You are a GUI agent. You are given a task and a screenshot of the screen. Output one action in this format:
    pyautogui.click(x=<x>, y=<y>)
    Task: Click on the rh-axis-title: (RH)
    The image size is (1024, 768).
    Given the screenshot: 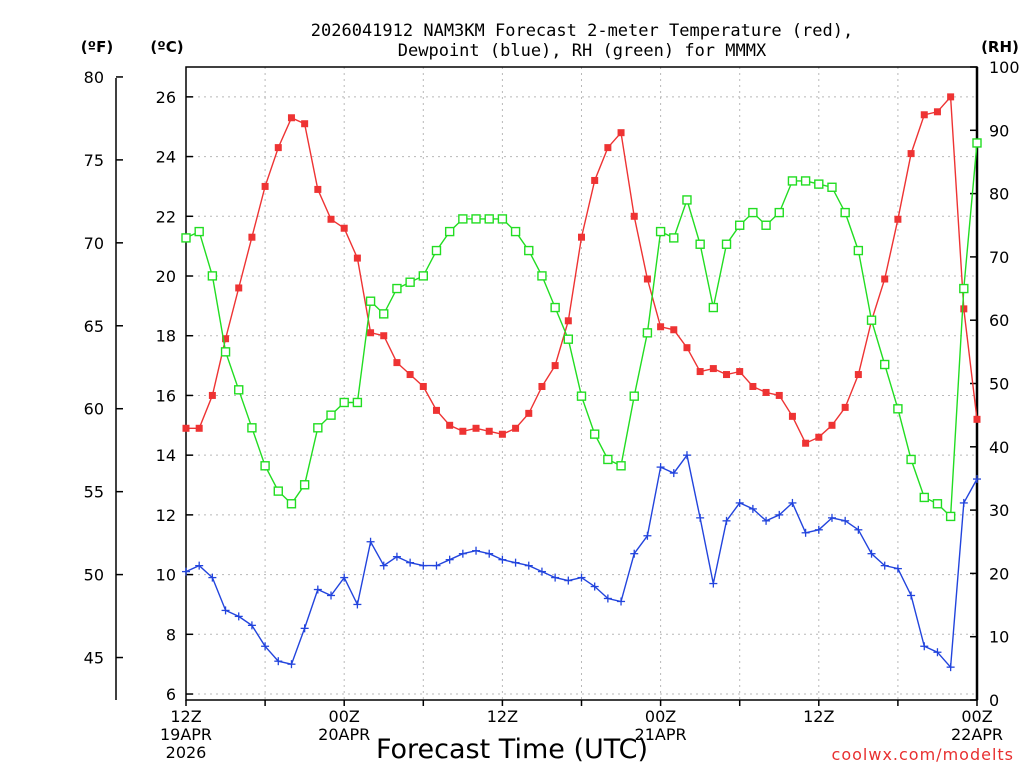 What is the action you would take?
    pyautogui.click(x=1000, y=47)
    